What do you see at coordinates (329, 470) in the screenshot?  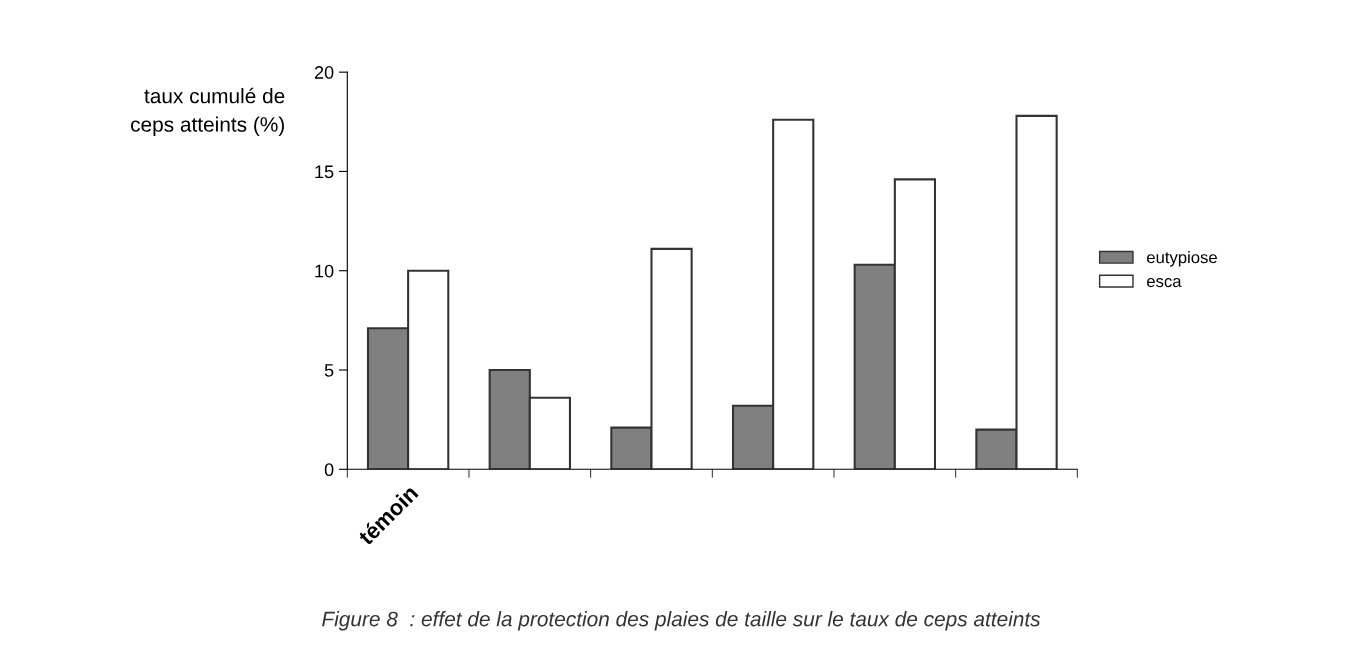 I see `y-tick-label: 0` at bounding box center [329, 470].